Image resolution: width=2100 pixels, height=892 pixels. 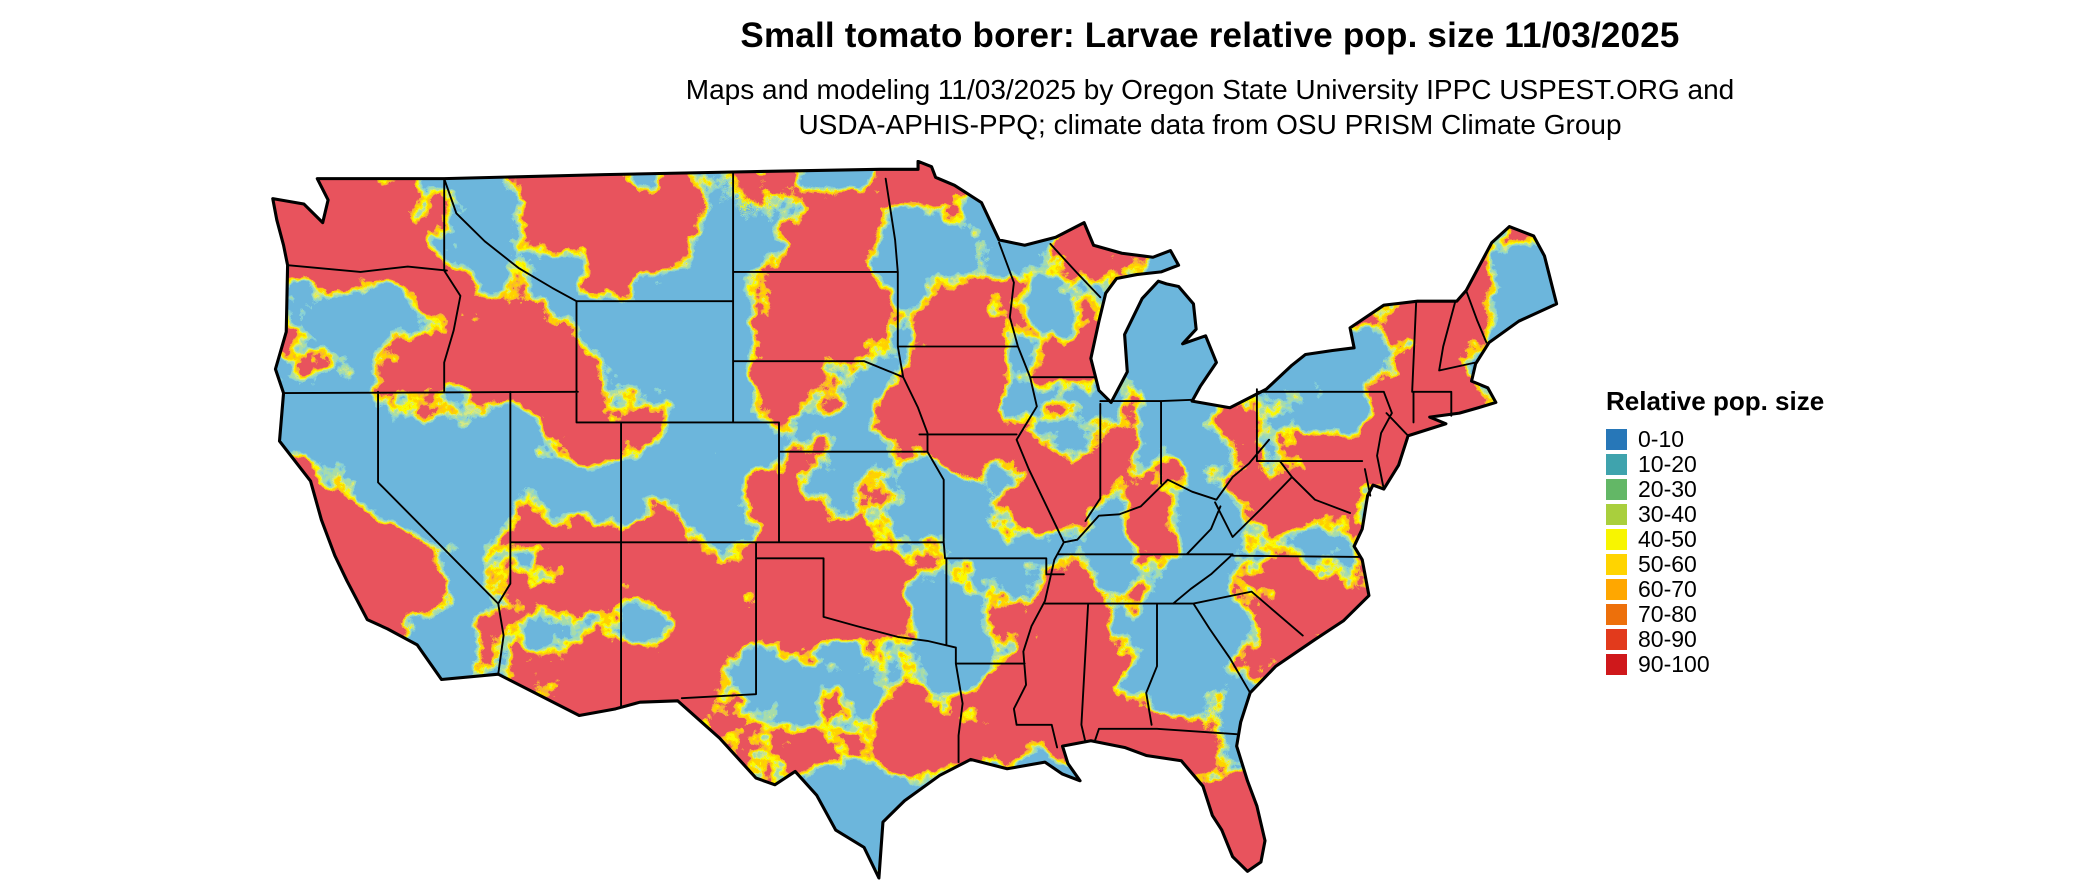 What do you see at coordinates (1667, 589) in the screenshot?
I see `legend-label: 60-70` at bounding box center [1667, 589].